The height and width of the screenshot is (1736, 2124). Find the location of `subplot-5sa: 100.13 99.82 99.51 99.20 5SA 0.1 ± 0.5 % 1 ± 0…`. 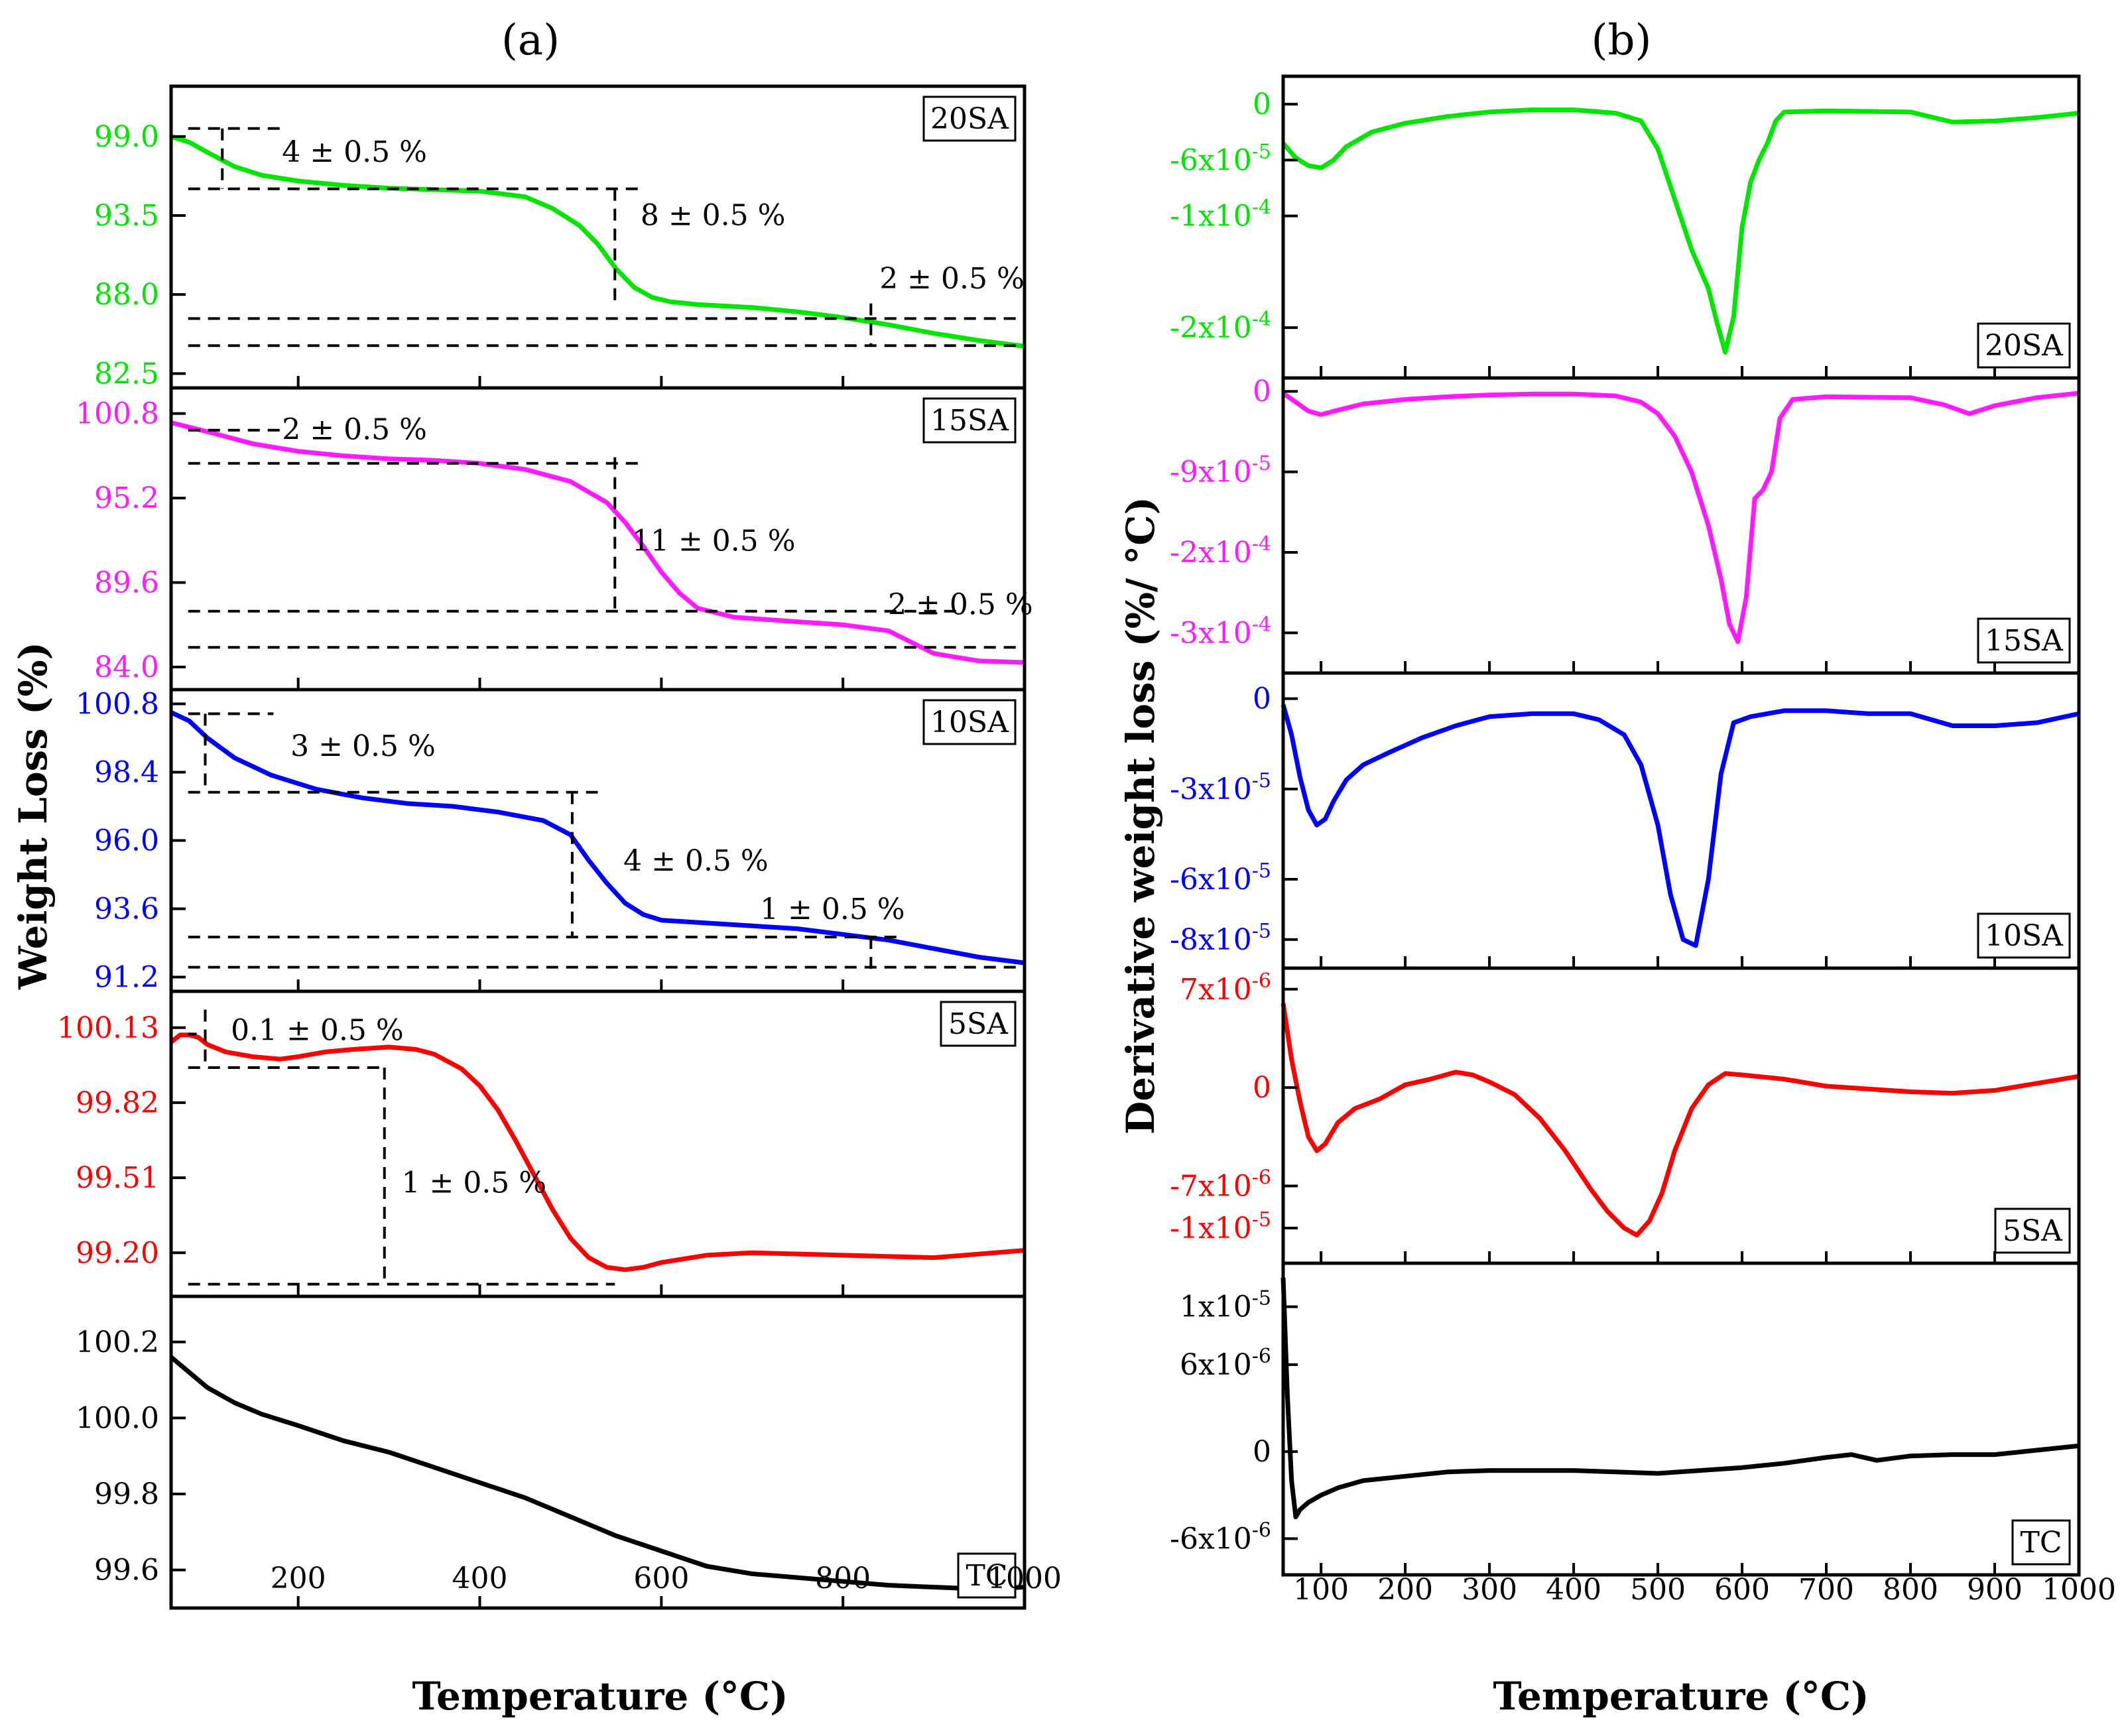

subplot-5sa: 100.13 99.82 99.51 99.20 5SA 0.1 ± 0.5 % 1 ± 0… is located at coordinates (542, 1143).